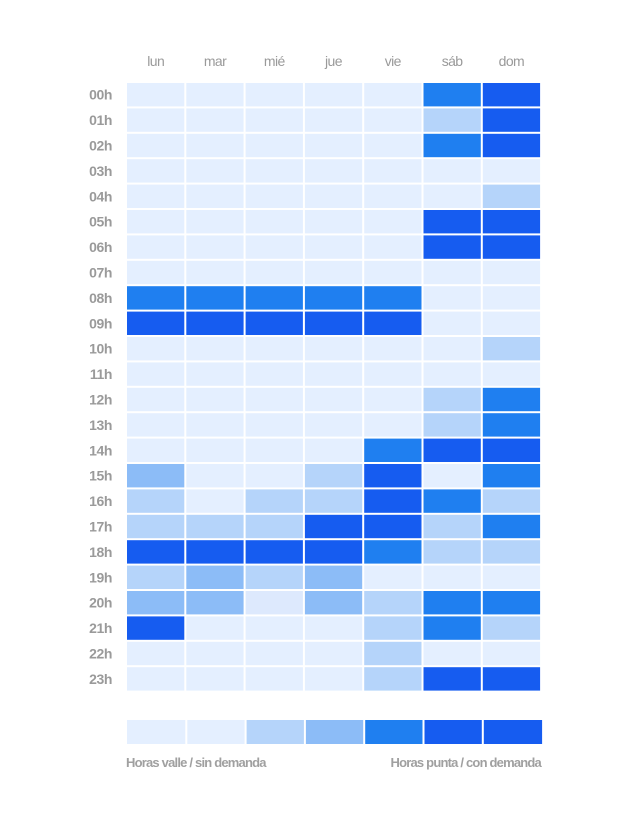 The width and height of the screenshot is (640, 830). What do you see at coordinates (100, 603) in the screenshot?
I see `hour-label: 20h` at bounding box center [100, 603].